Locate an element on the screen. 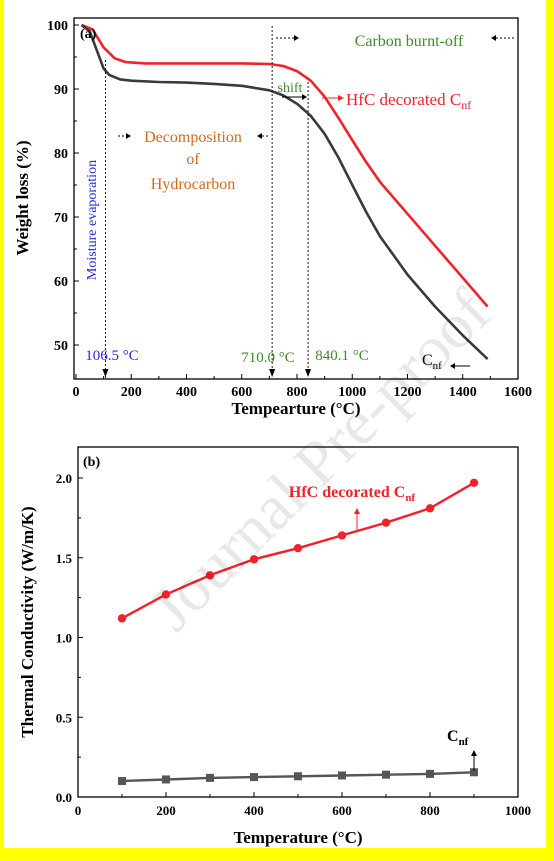 The height and width of the screenshot is (861, 554). panel-a-ylabel: Weight loss (%) is located at coordinates (22, 197).